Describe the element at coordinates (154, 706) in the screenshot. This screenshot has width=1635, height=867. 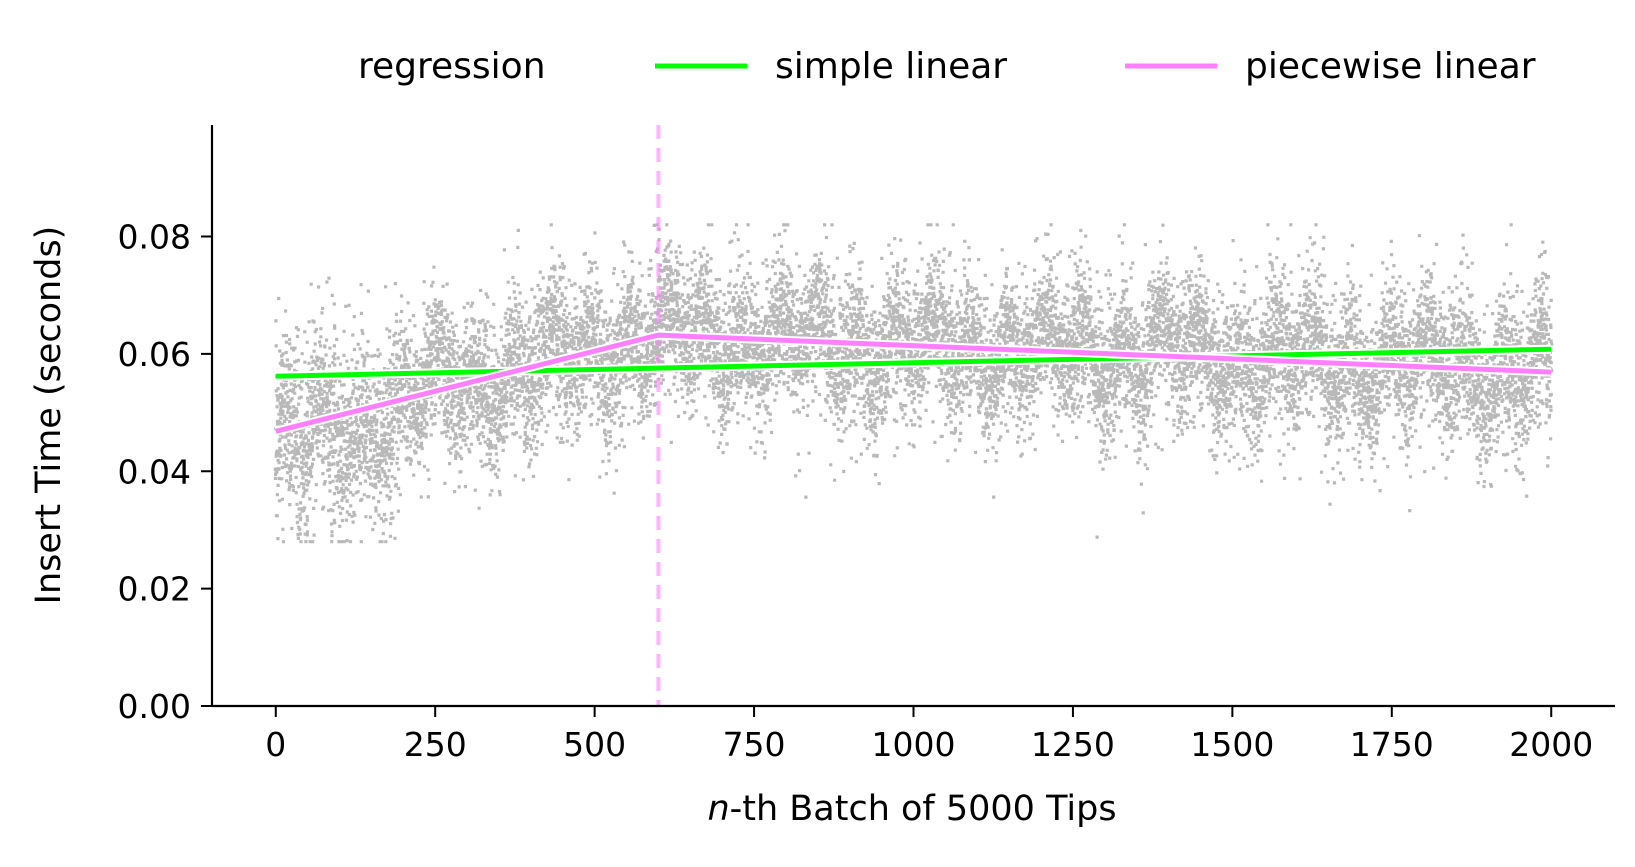
I see `y-tick-label: 0.00` at that location.